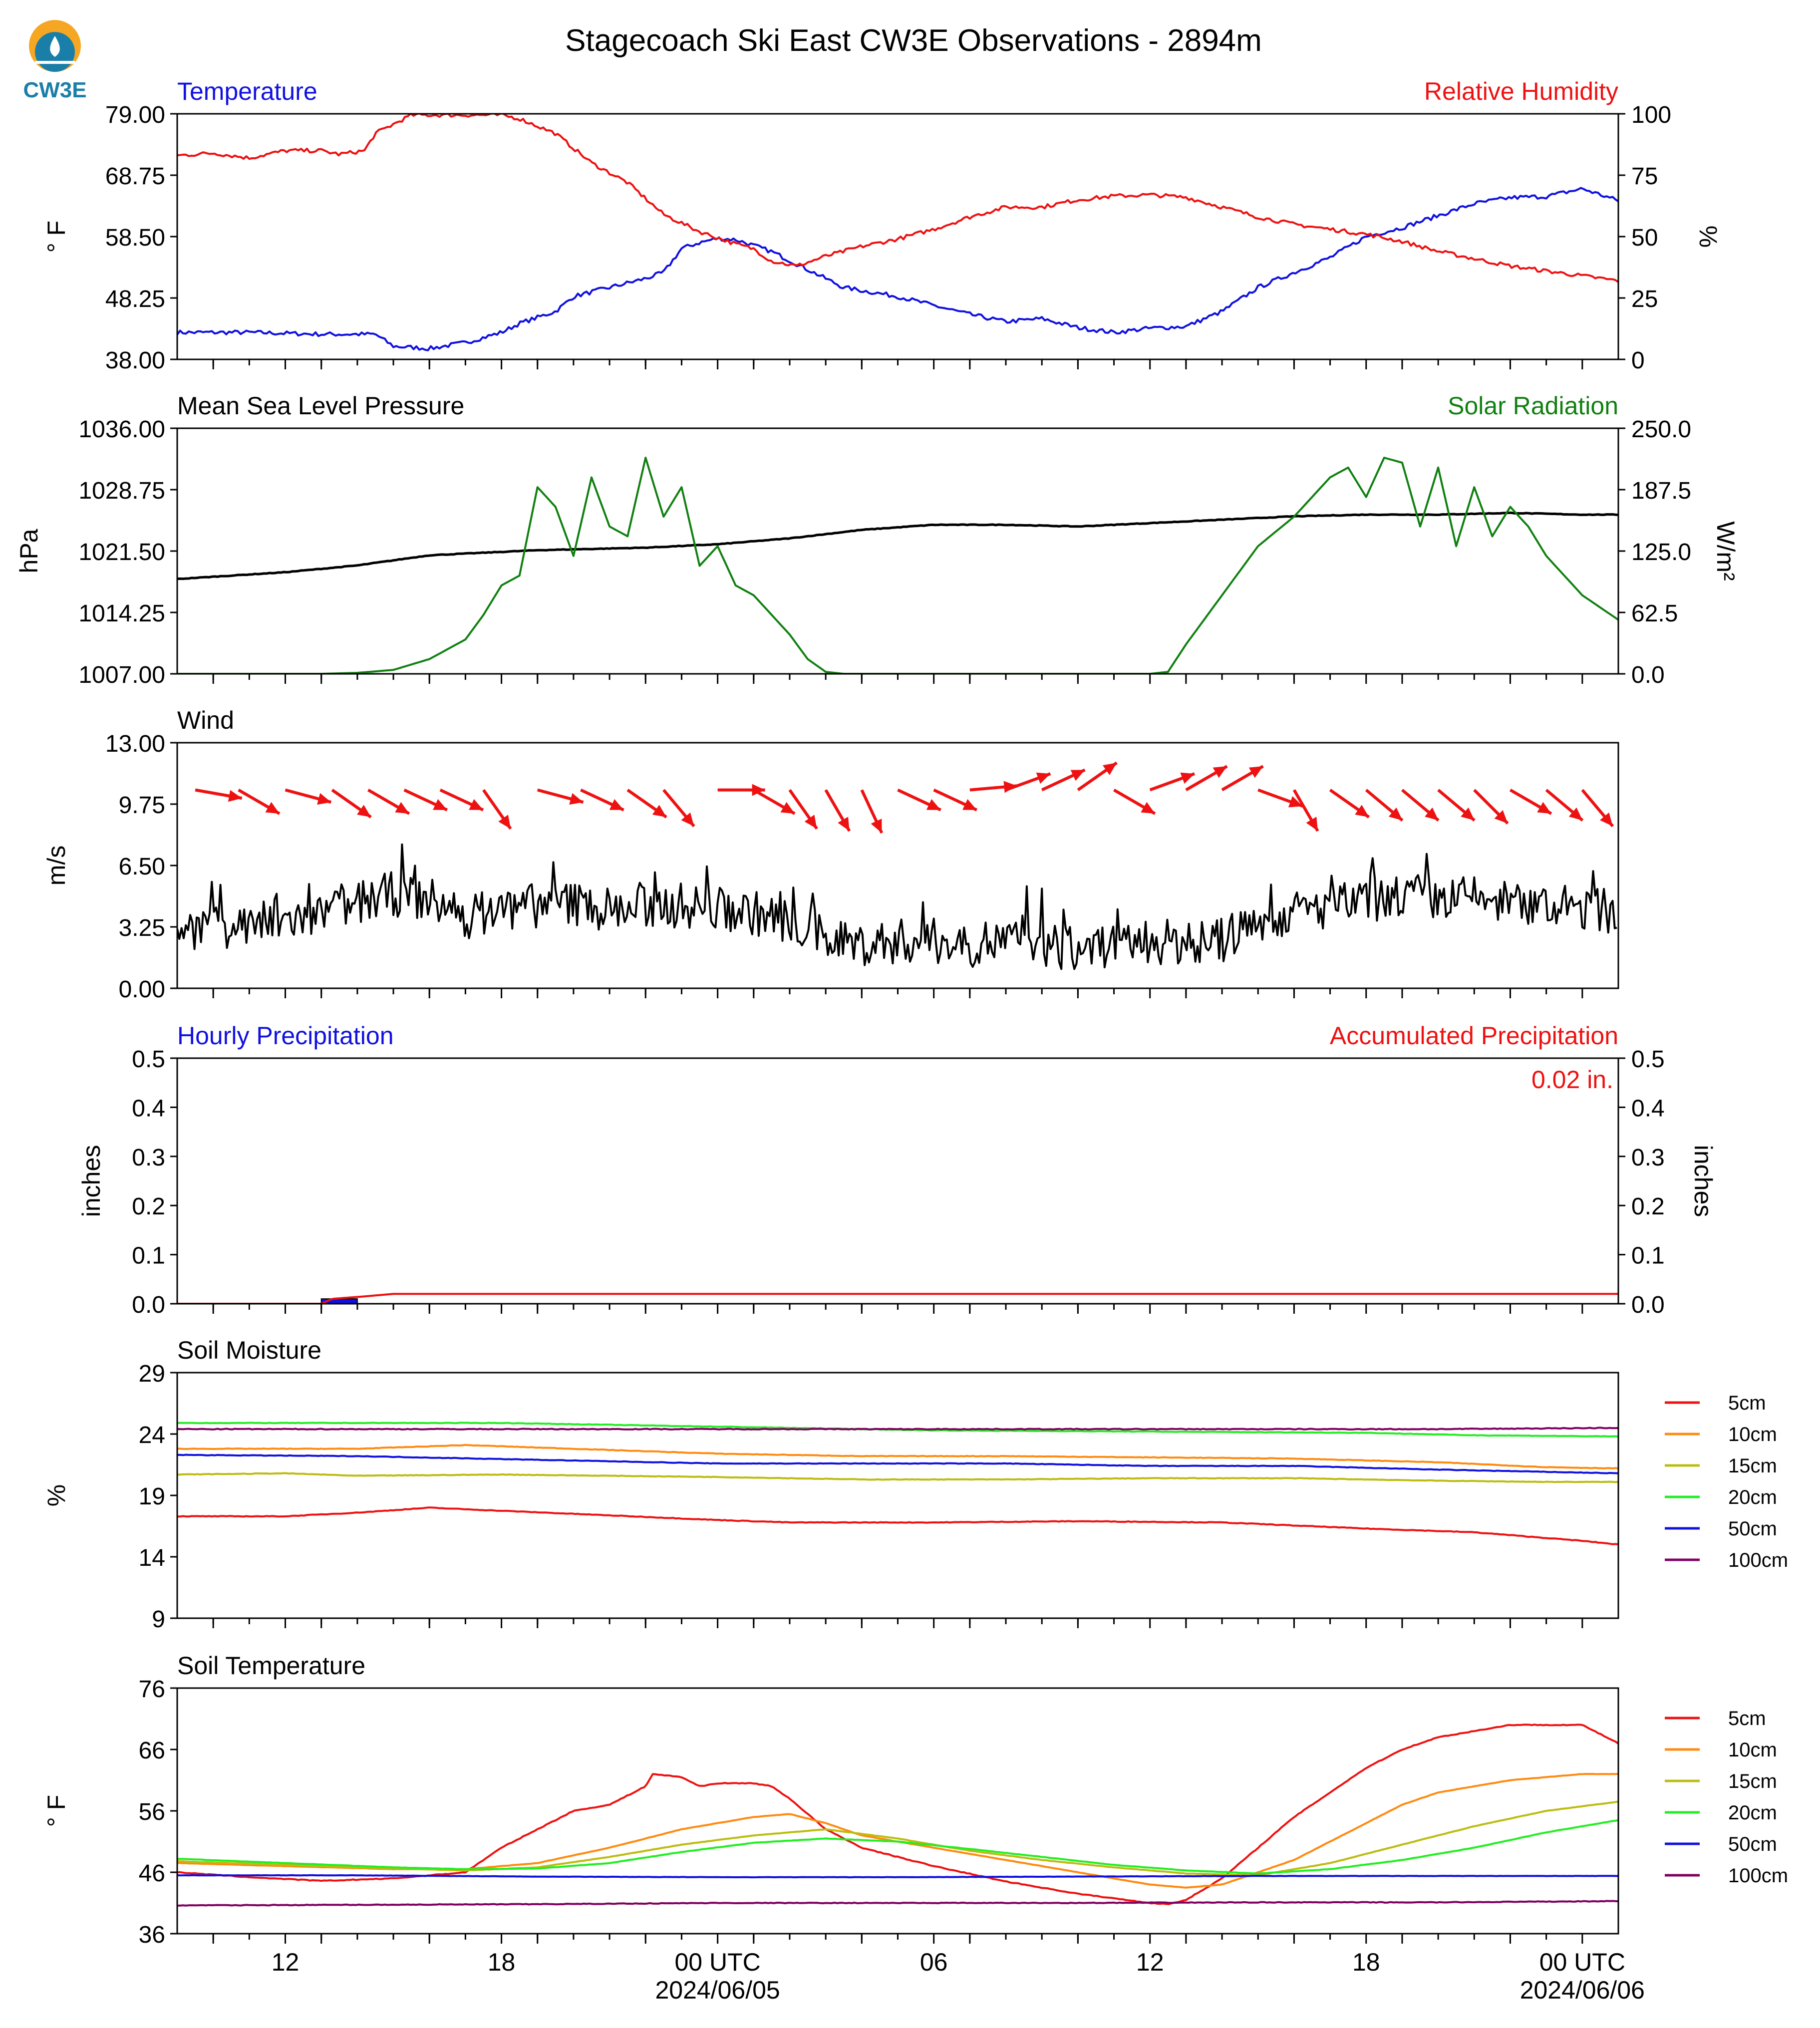 The height and width of the screenshot is (2028, 1820). What do you see at coordinates (1726, 550) in the screenshot?
I see `y2-axis-label: W/m²` at bounding box center [1726, 550].